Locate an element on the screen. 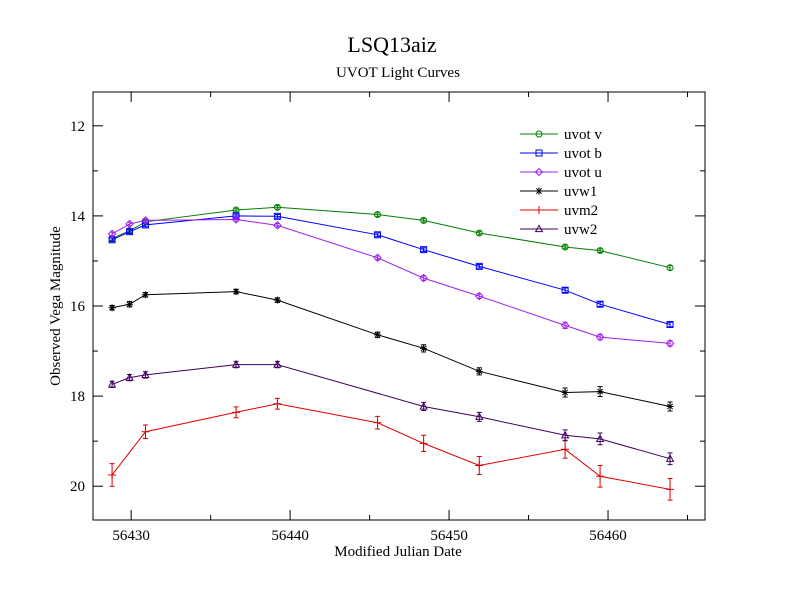 The height and width of the screenshot is (612, 792). legend-item-uvw1: uvw1 is located at coordinates (558, 192).